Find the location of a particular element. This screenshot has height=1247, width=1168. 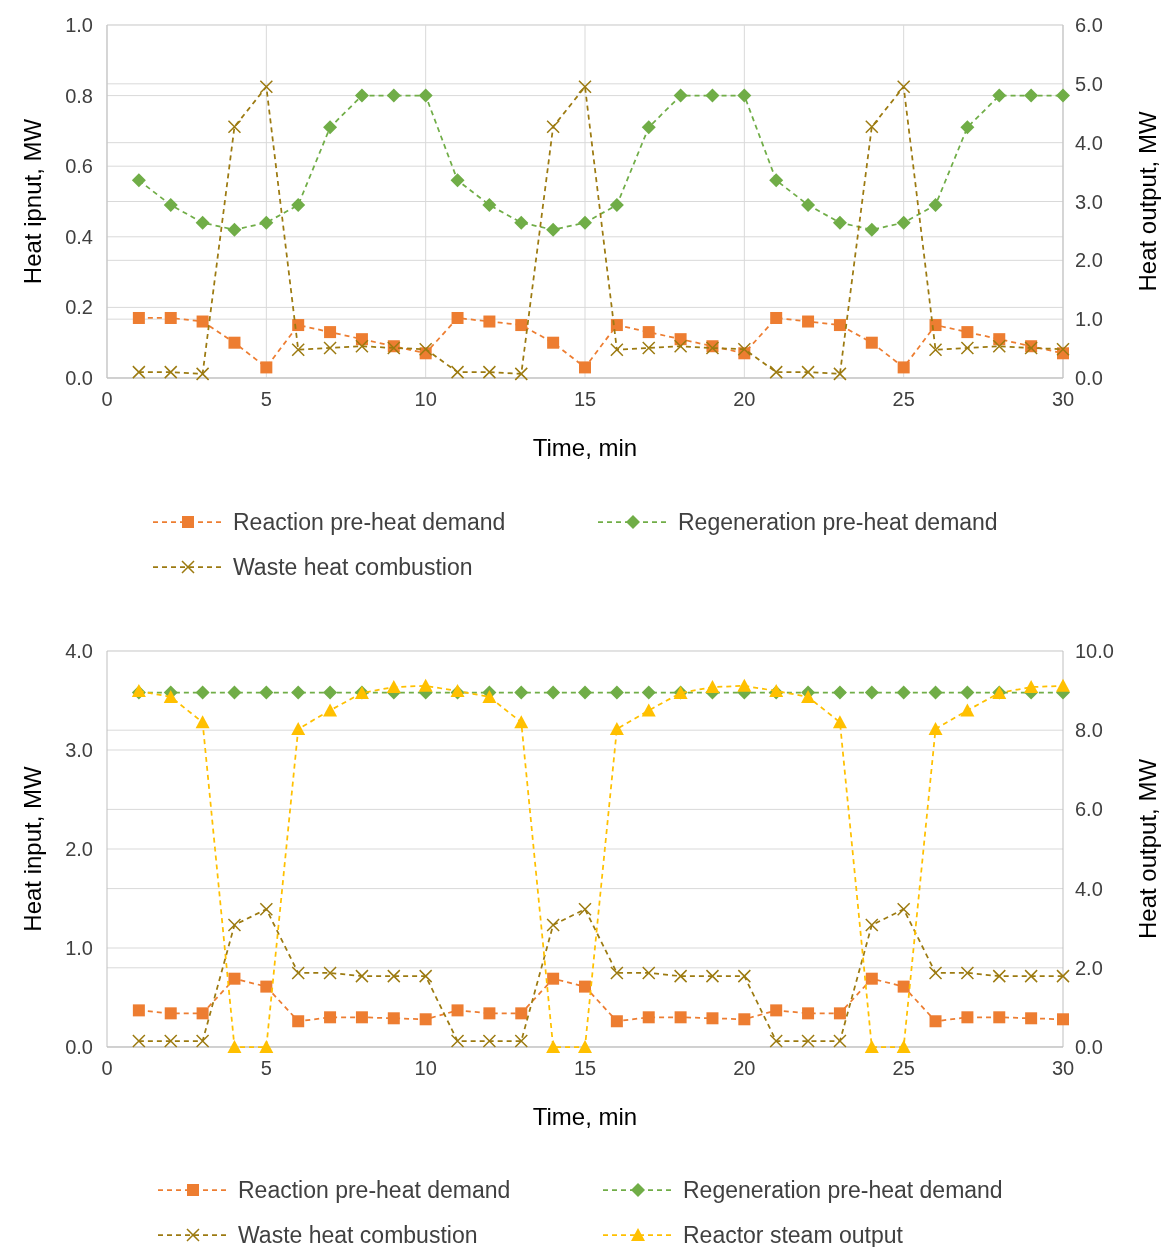

legend-label: Reactor steam output is located at coordinates (793, 1234).